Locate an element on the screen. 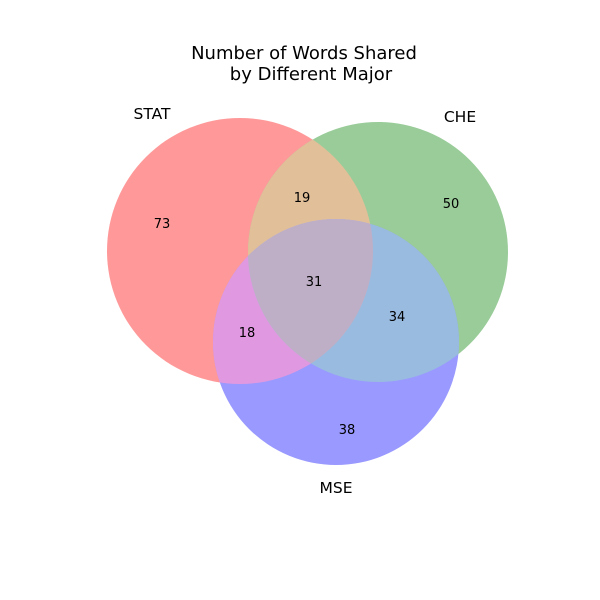  chart-title-line-1: Number of Words Shared is located at coordinates (304, 53).